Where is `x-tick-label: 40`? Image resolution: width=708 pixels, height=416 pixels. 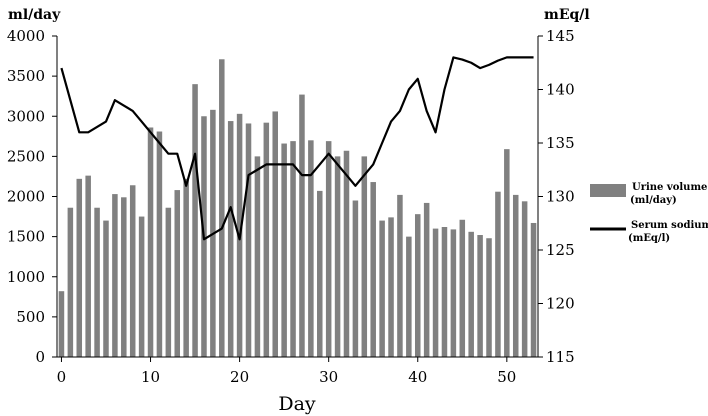 x-tick-label: 40 is located at coordinates (417, 377).